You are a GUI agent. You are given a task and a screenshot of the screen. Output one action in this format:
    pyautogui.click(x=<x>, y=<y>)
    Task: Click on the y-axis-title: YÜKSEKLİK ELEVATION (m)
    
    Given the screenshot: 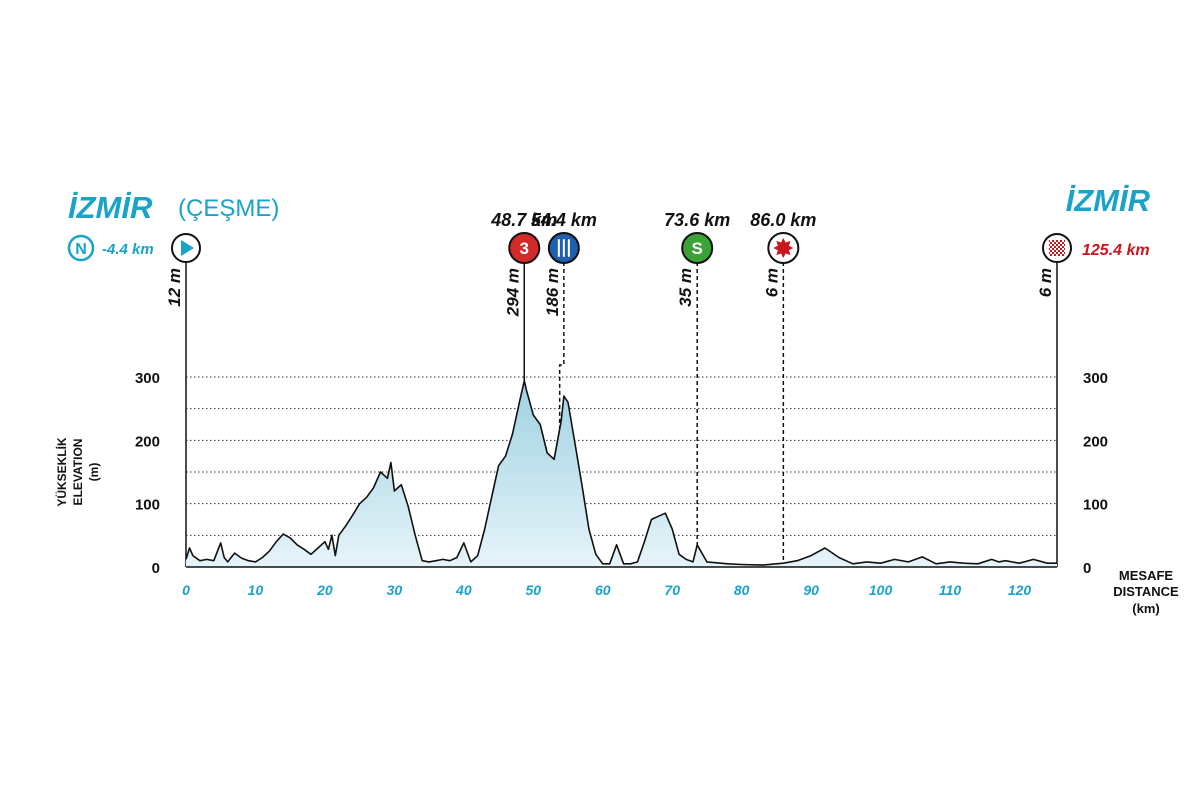 What is the action you would take?
    pyautogui.click(x=77, y=472)
    